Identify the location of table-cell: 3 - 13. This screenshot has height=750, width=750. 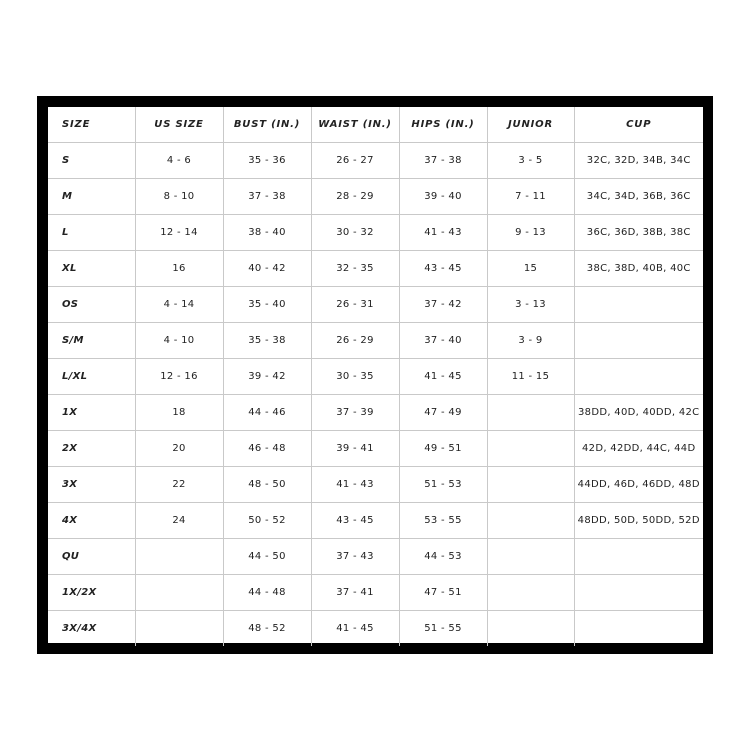
(530, 304).